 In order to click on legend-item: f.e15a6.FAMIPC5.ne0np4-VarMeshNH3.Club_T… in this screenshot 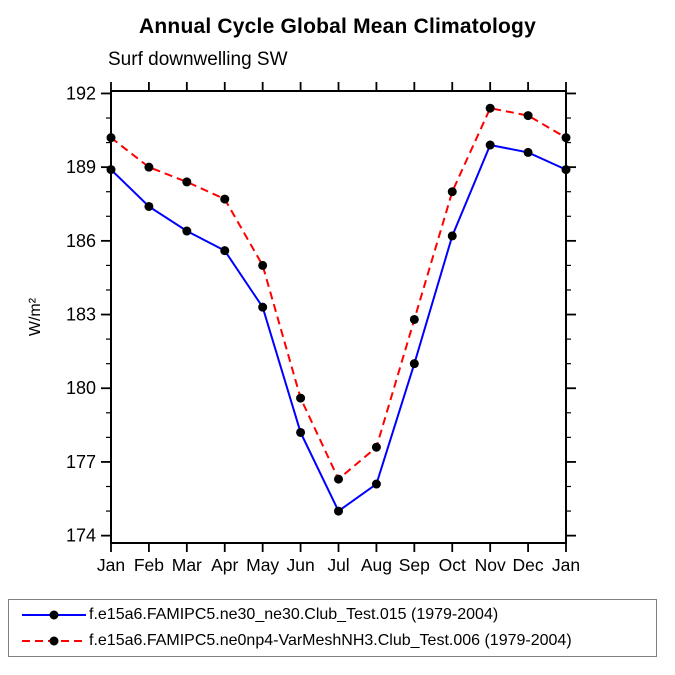, I will do `click(338, 641)`.